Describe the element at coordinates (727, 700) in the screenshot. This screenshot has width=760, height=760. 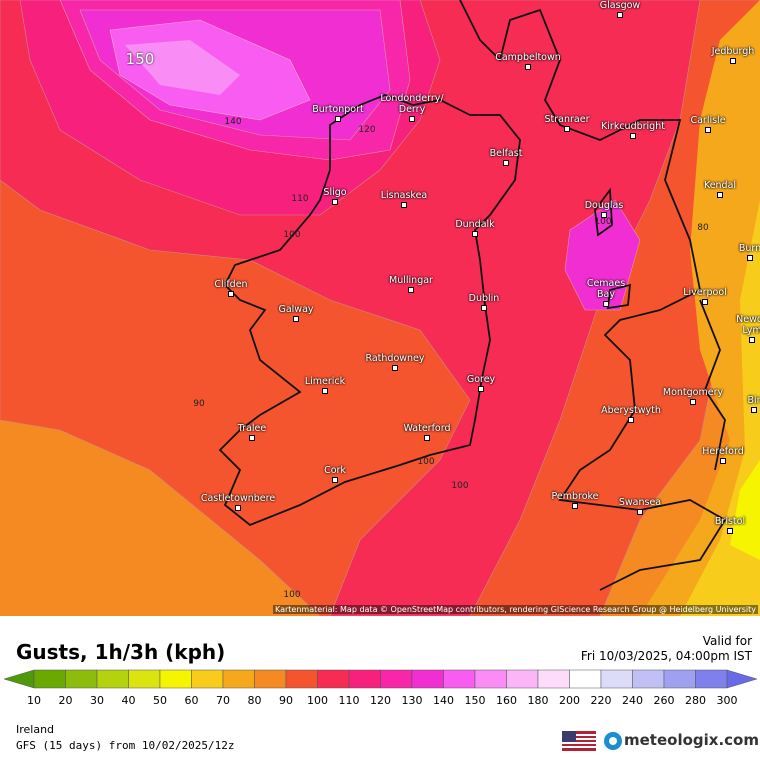
I see `legend-tick-label: 300` at that location.